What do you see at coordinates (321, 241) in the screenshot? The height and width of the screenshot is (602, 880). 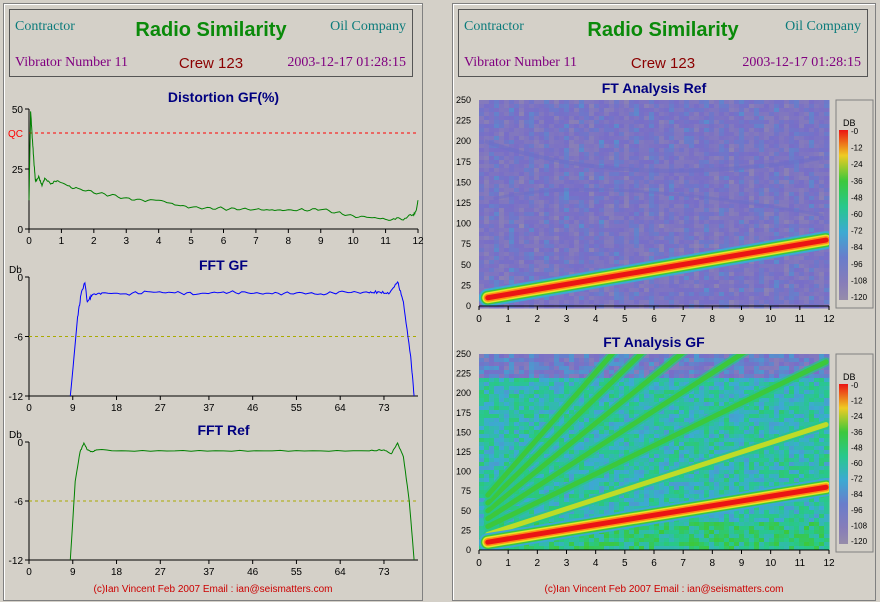 I see `x-tick-label: 9` at bounding box center [321, 241].